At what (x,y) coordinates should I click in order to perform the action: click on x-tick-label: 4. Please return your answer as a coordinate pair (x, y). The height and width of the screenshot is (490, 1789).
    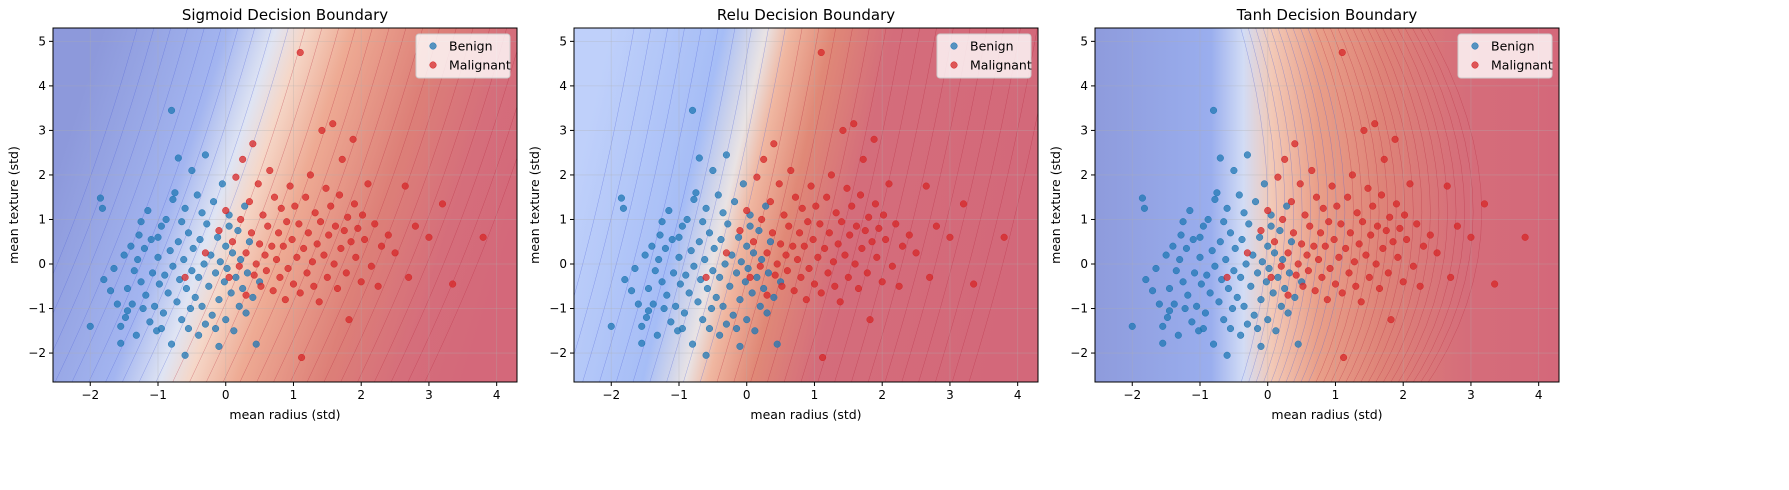
    Looking at the image, I should click on (1539, 395).